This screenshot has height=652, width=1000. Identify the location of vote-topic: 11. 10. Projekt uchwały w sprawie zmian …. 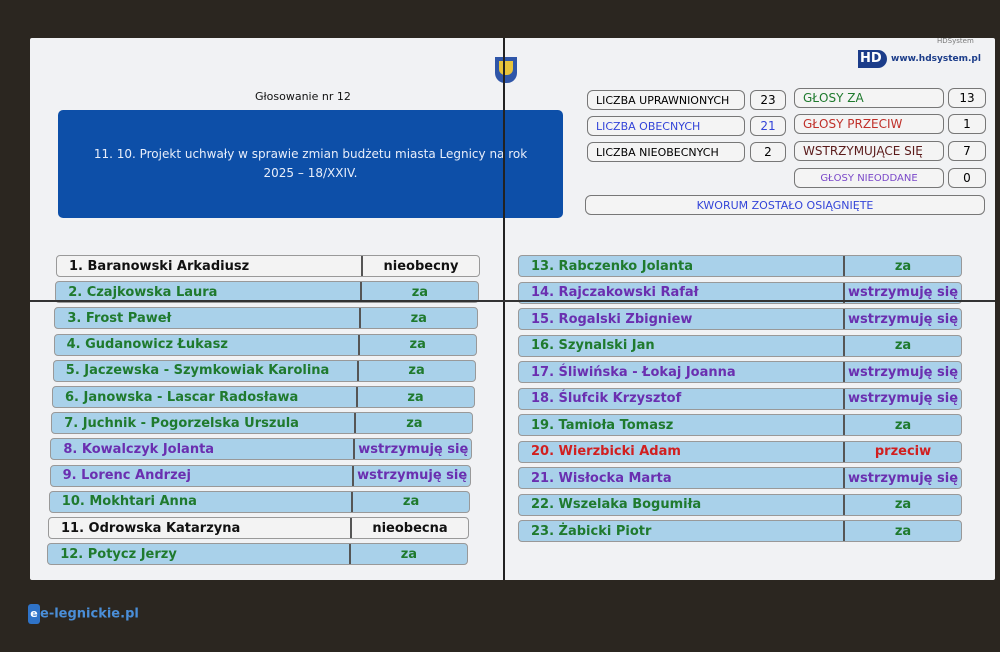
(310, 164).